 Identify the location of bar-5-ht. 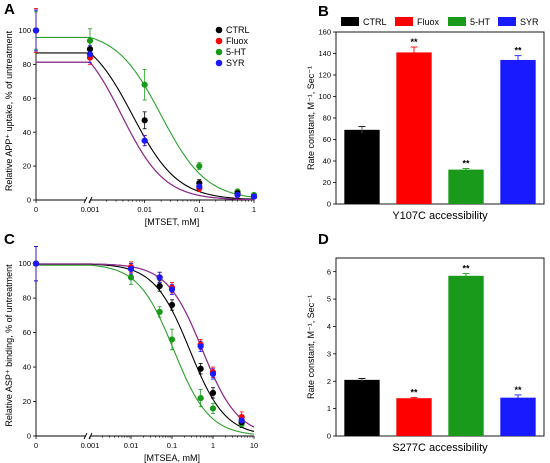
(466, 355).